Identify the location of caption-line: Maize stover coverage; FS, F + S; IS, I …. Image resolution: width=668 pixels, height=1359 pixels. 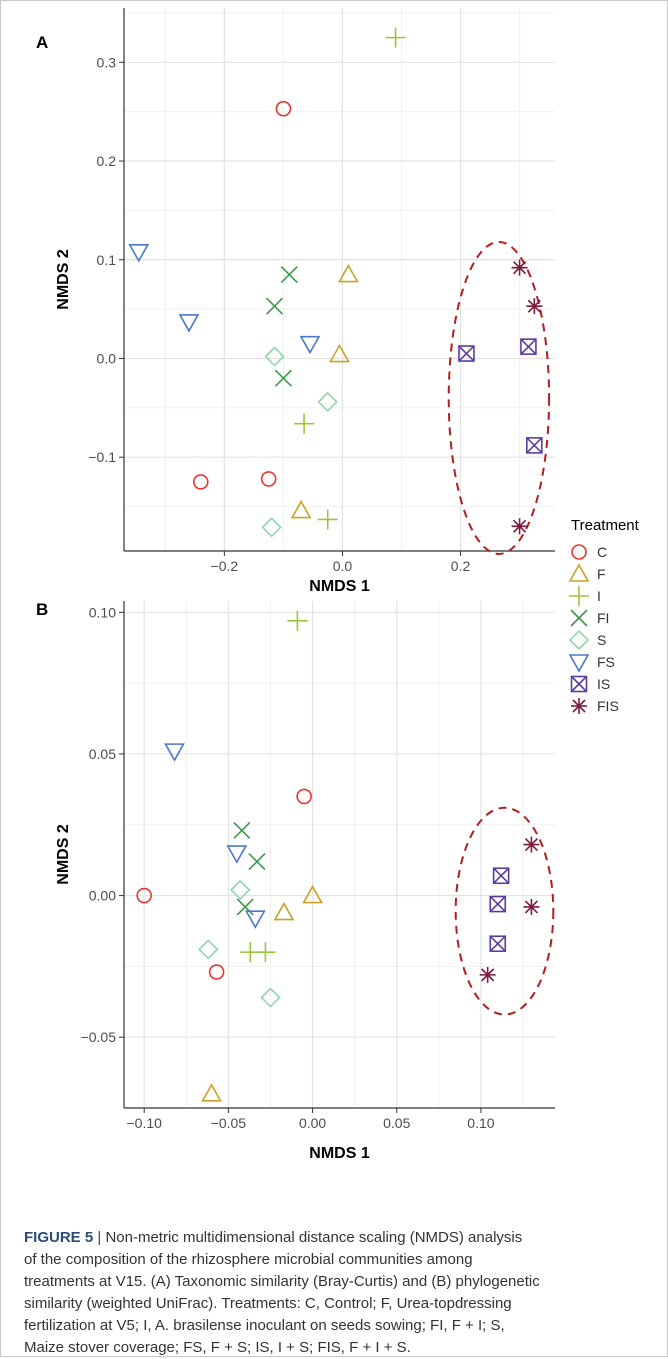
(217, 1347).